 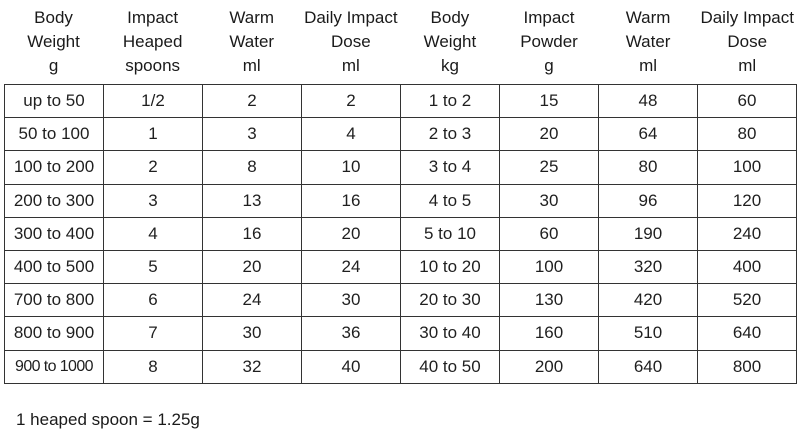 What do you see at coordinates (450, 267) in the screenshot?
I see `table-cell: 10 to 20` at bounding box center [450, 267].